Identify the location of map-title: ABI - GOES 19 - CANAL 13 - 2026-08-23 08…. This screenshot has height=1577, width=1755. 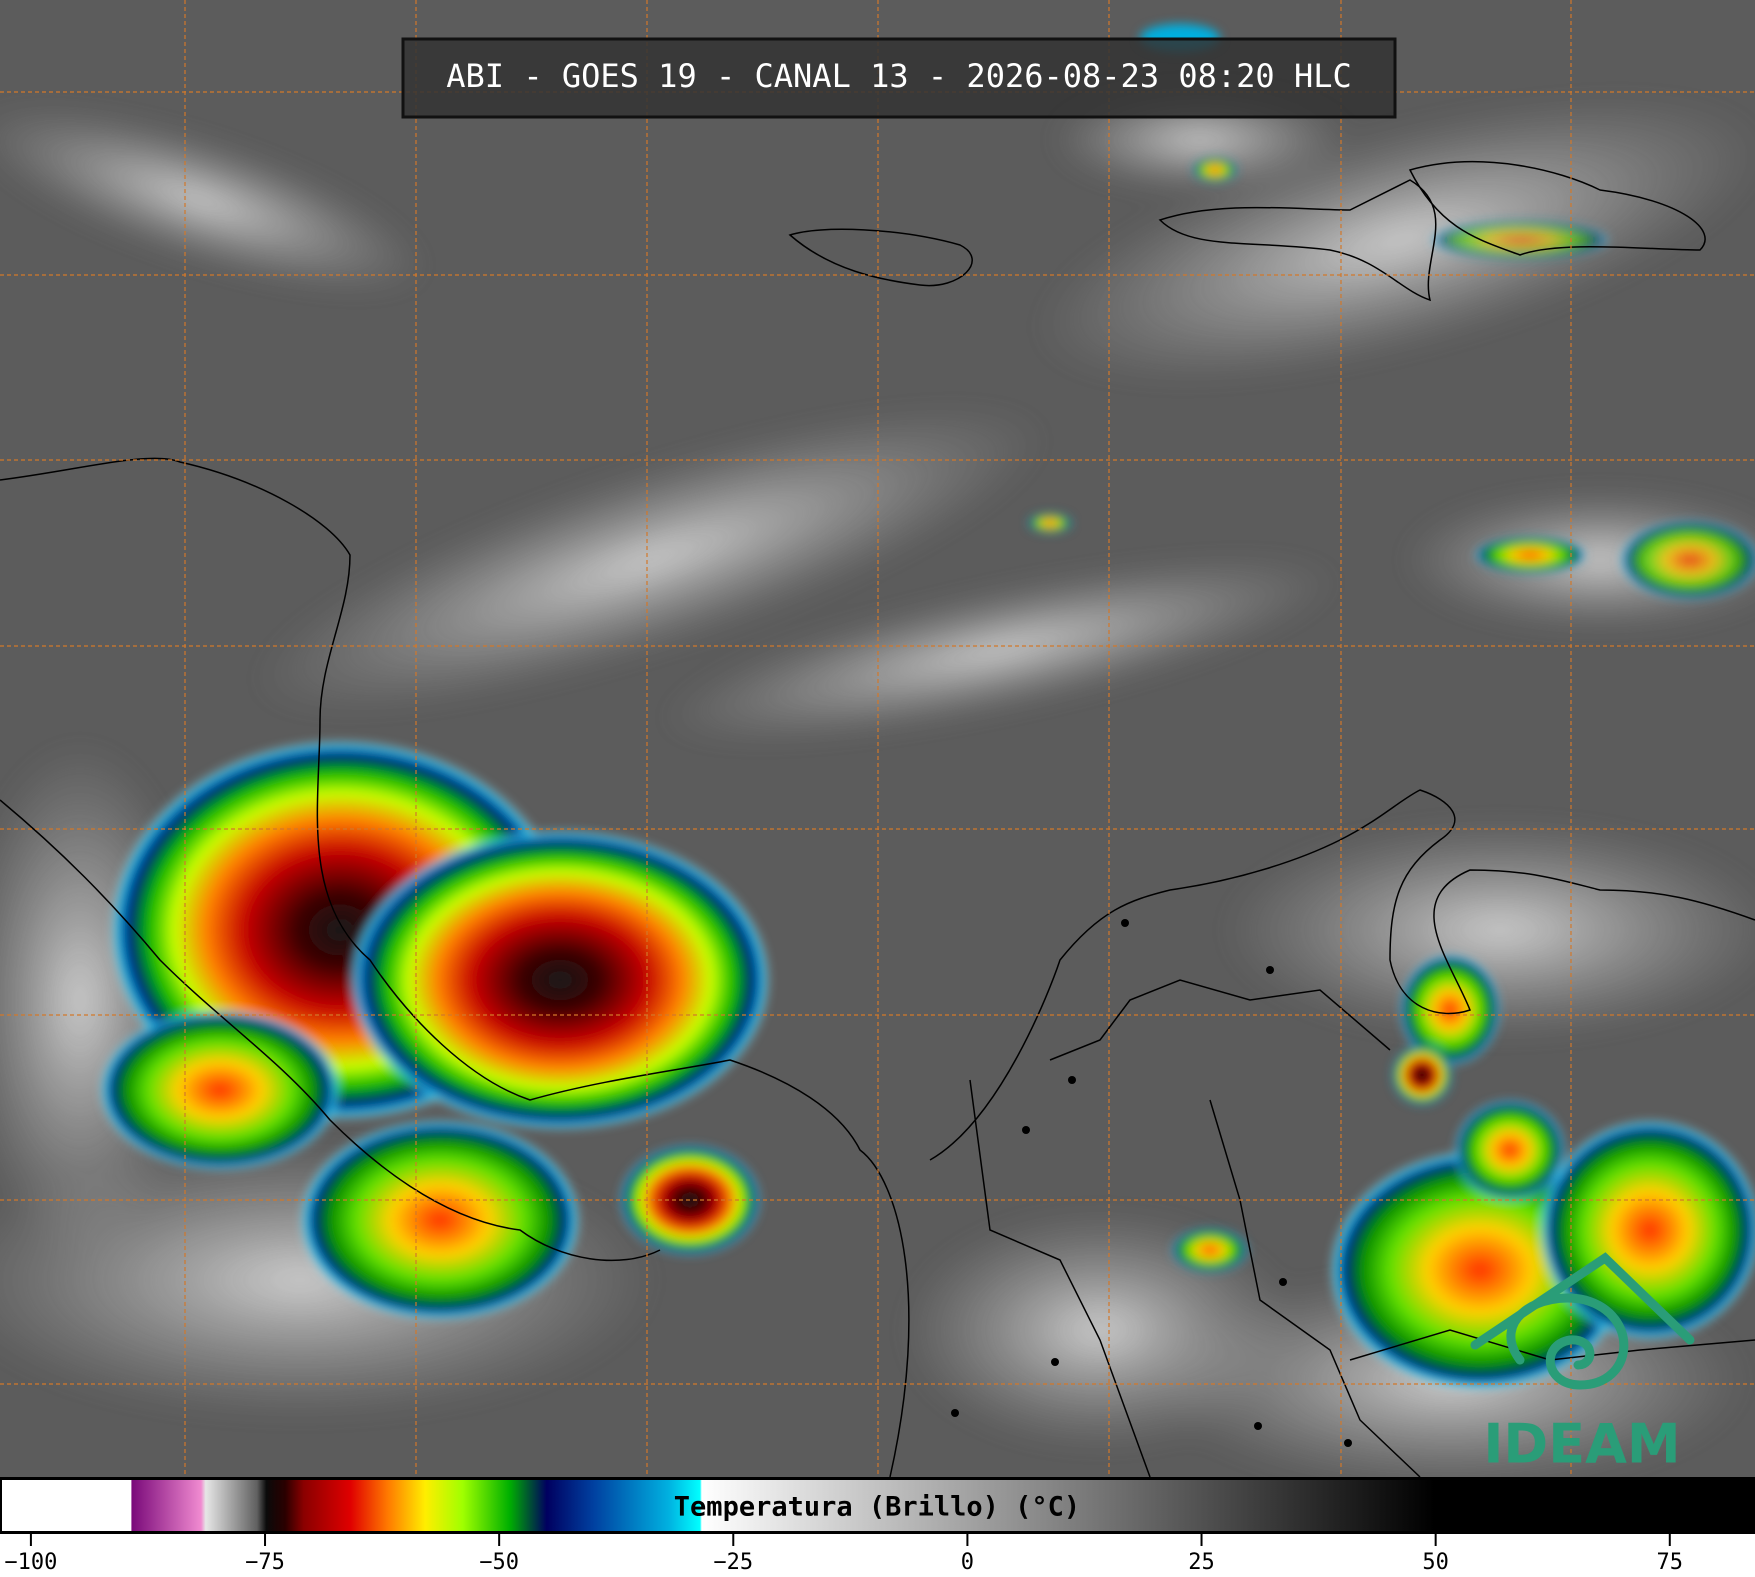
(898, 76).